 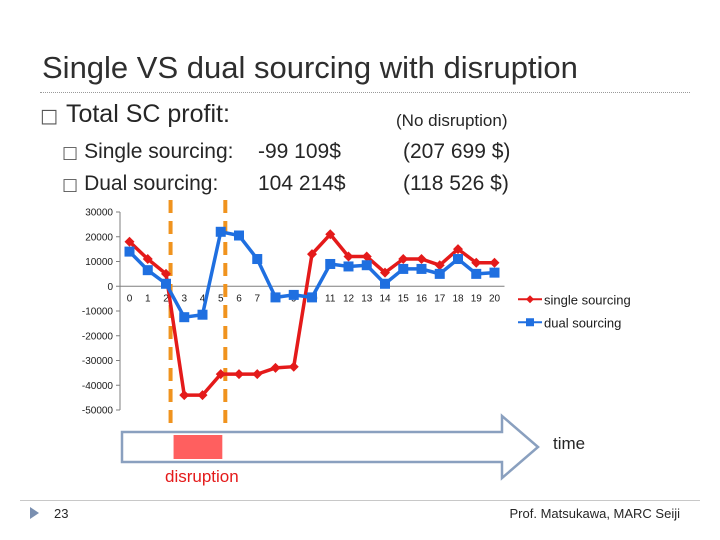 What do you see at coordinates (456, 183) in the screenshot?
I see `dual-nodisruption-value: (118 526 $)` at bounding box center [456, 183].